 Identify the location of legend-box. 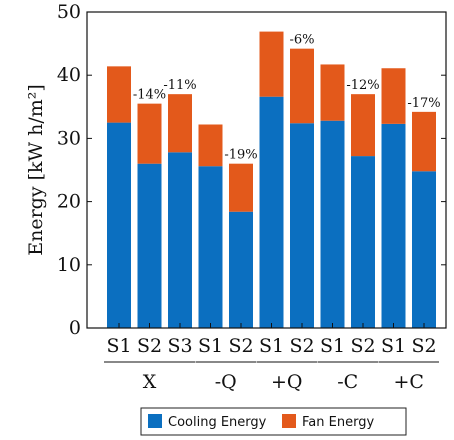
(273, 421).